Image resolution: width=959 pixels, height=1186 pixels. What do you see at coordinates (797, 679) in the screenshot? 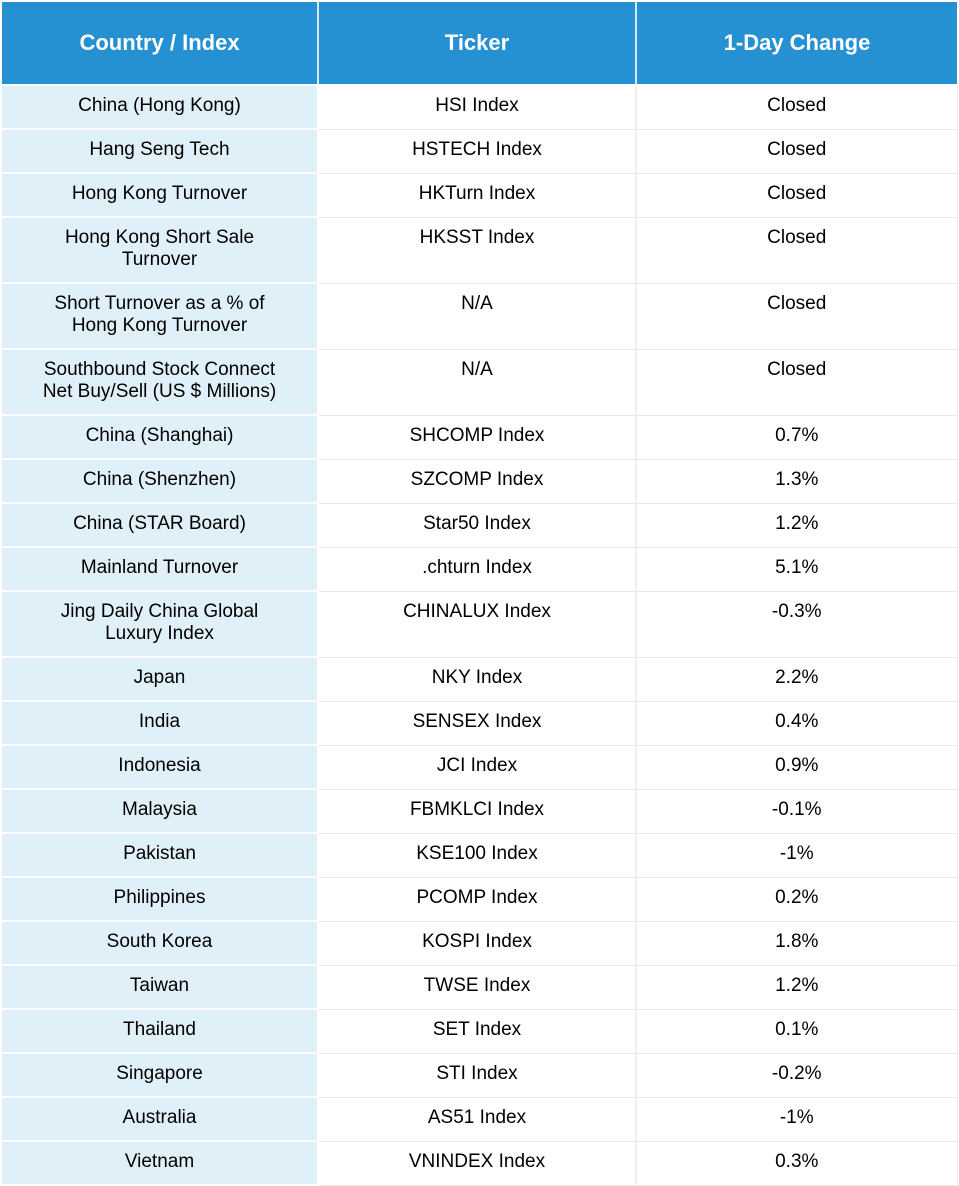
I see `cell-change: 2.2%` at bounding box center [797, 679].